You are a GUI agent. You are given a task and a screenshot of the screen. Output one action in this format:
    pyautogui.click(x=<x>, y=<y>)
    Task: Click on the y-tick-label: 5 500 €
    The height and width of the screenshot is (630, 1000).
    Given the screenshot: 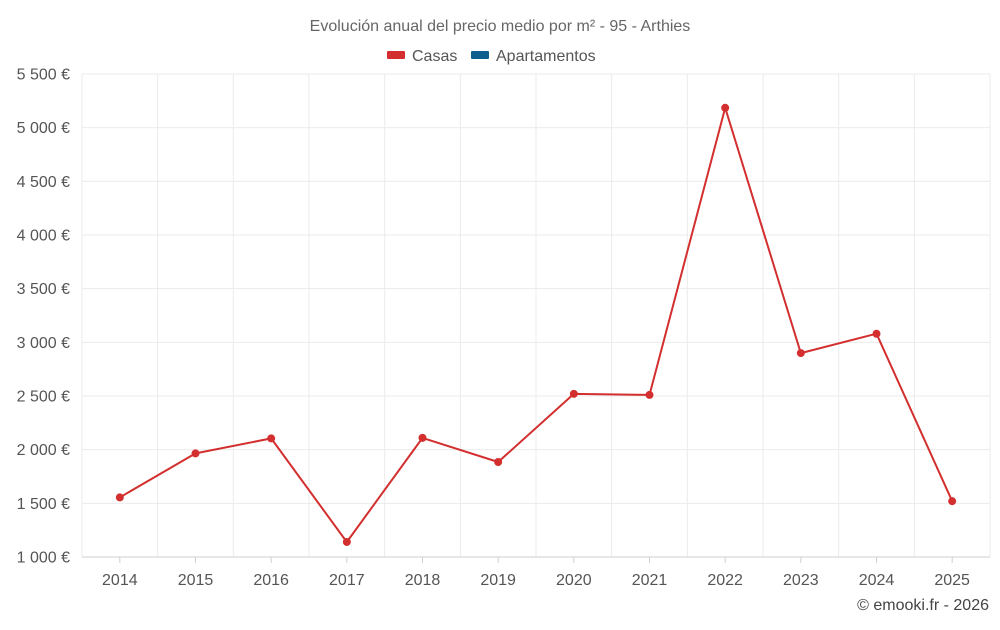 What is the action you would take?
    pyautogui.click(x=43, y=75)
    